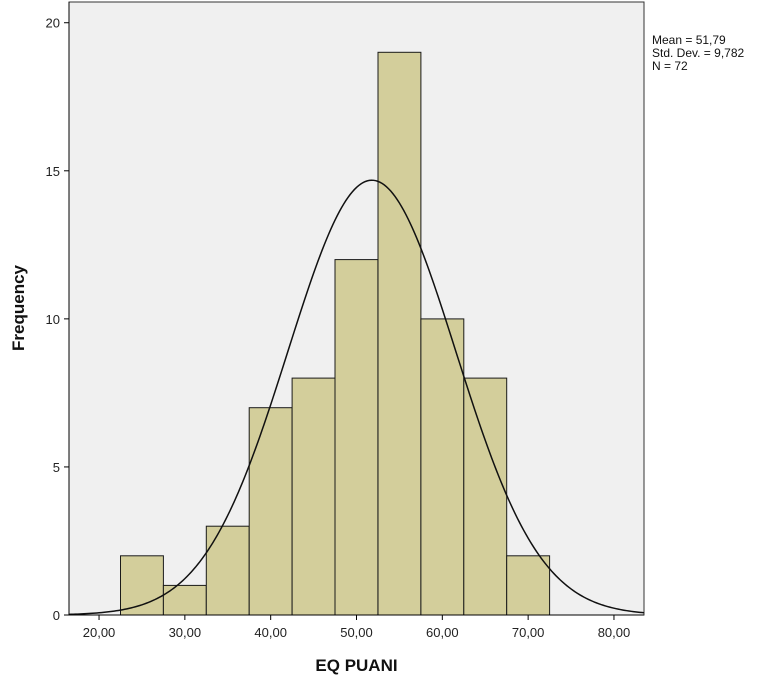  What do you see at coordinates (53, 171) in the screenshot?
I see `y-tick-label: 15` at bounding box center [53, 171].